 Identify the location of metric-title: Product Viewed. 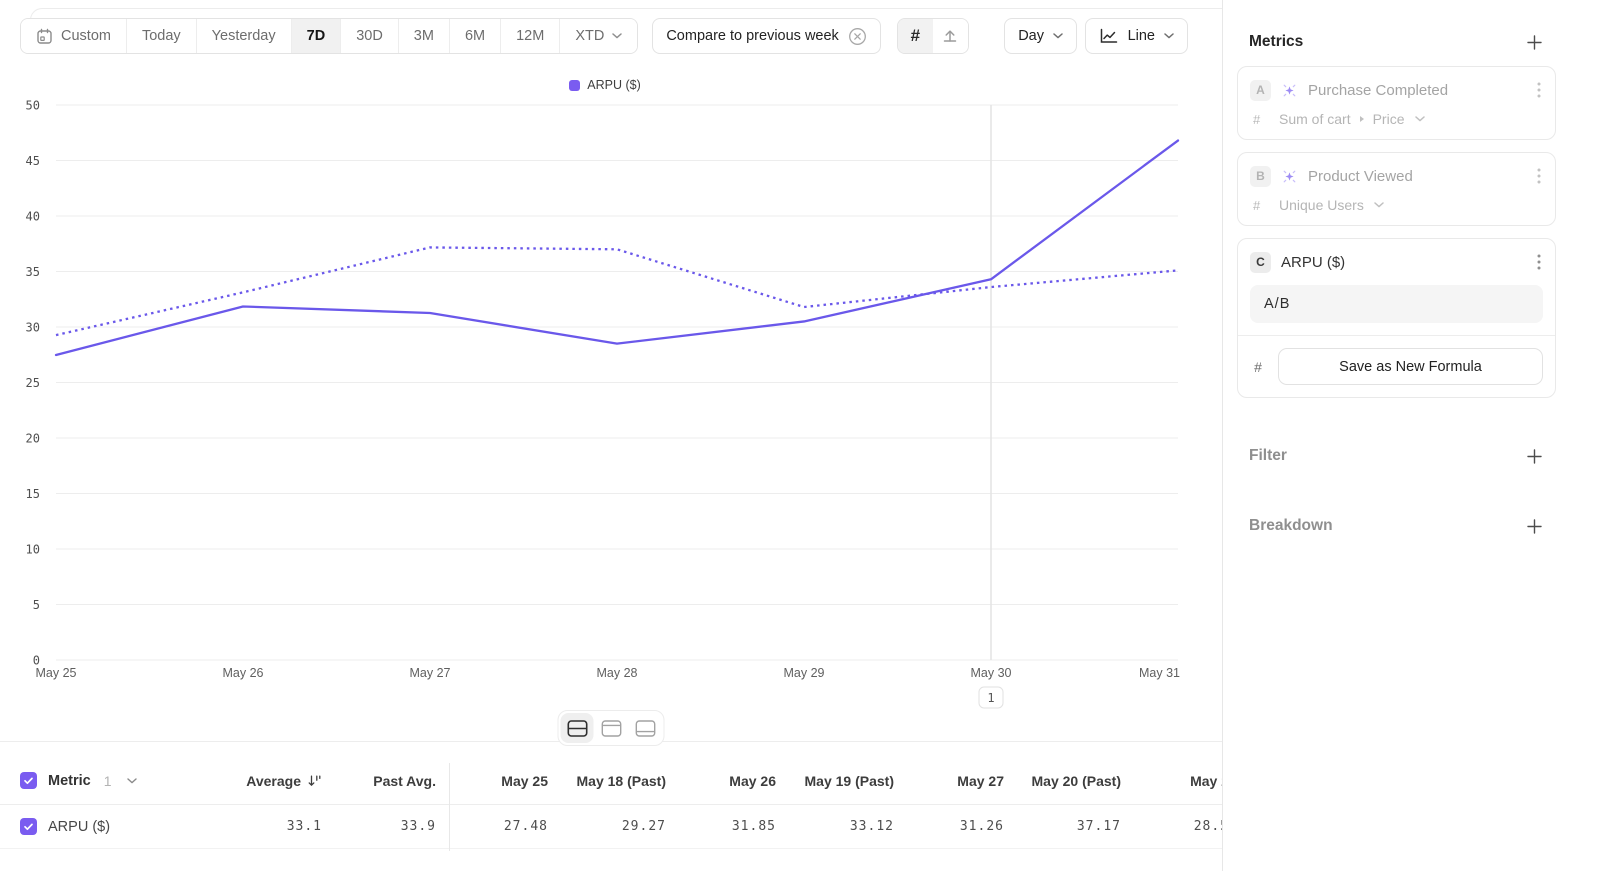
(1360, 176).